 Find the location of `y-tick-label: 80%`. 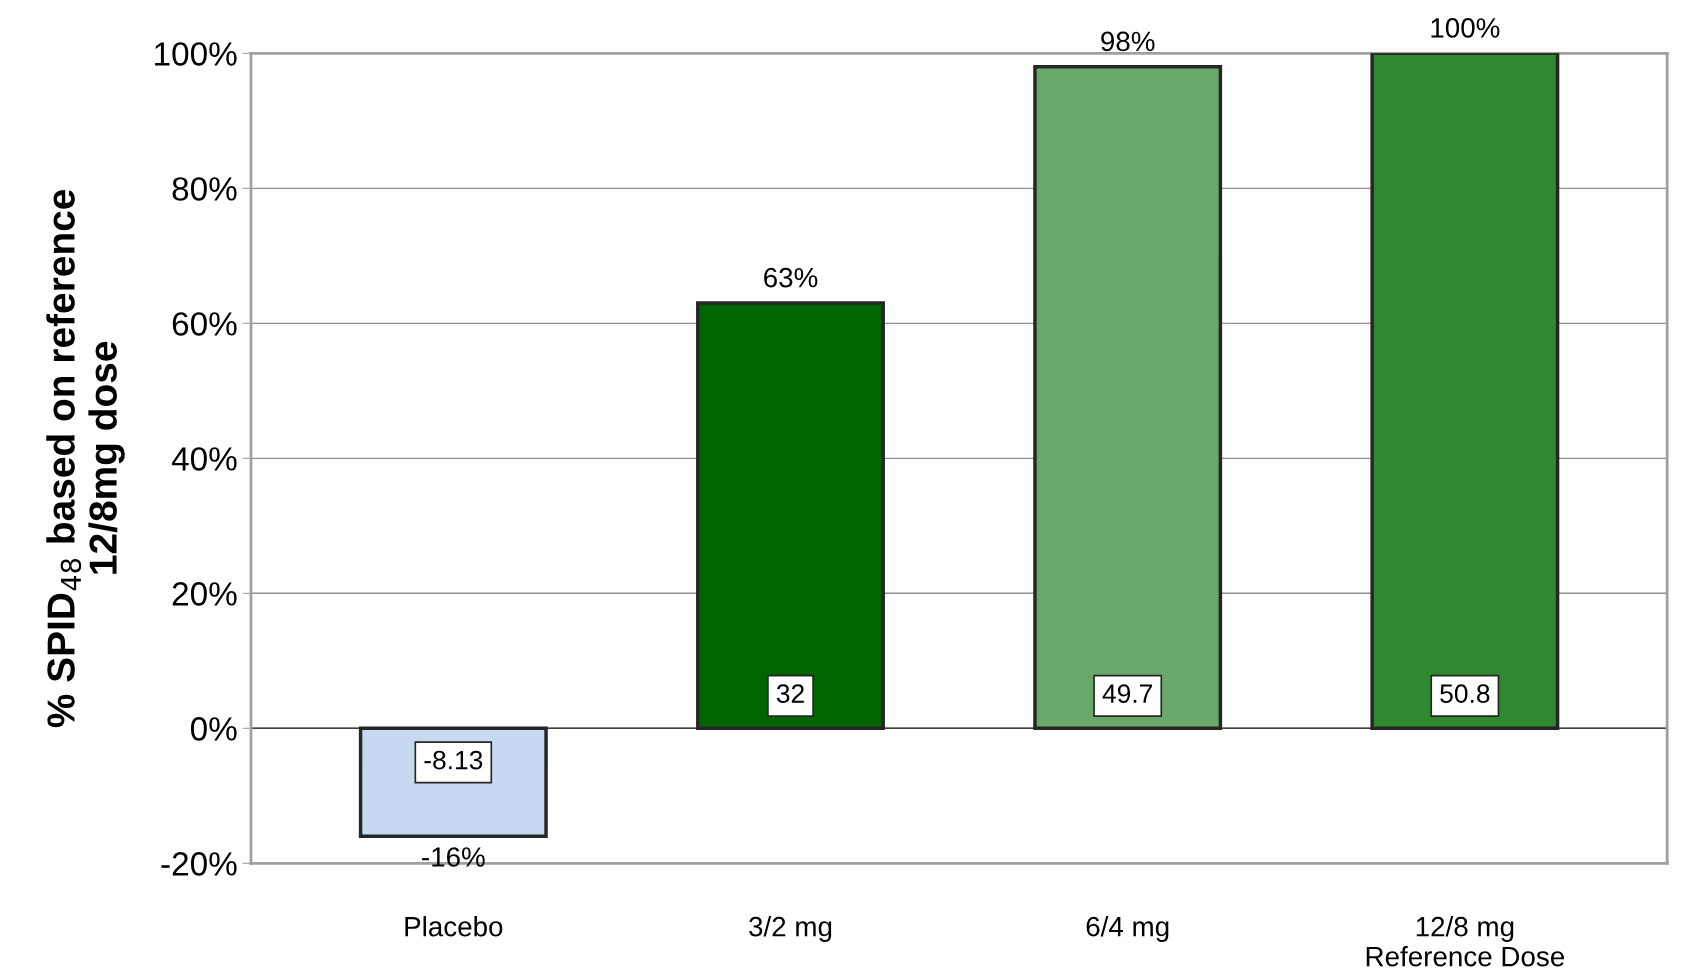

y-tick-label: 80% is located at coordinates (204, 189).